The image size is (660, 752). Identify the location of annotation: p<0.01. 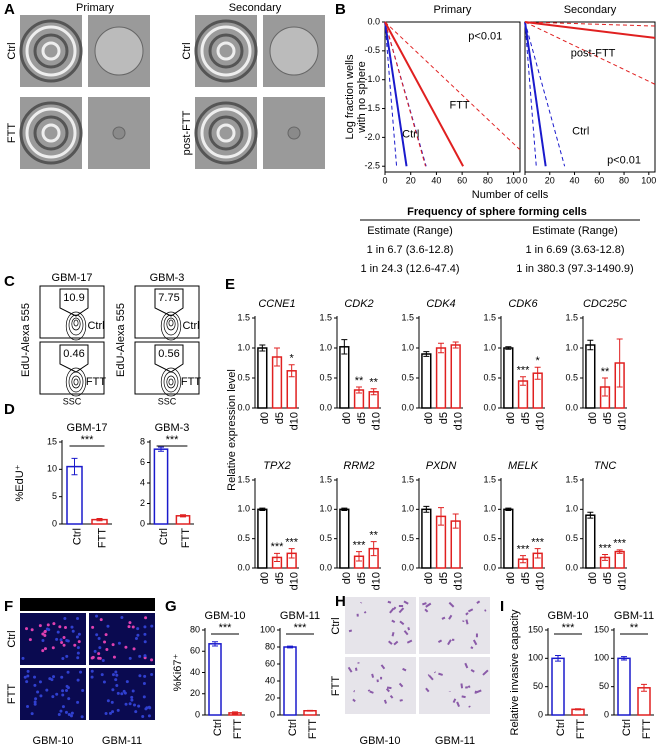
(624, 160).